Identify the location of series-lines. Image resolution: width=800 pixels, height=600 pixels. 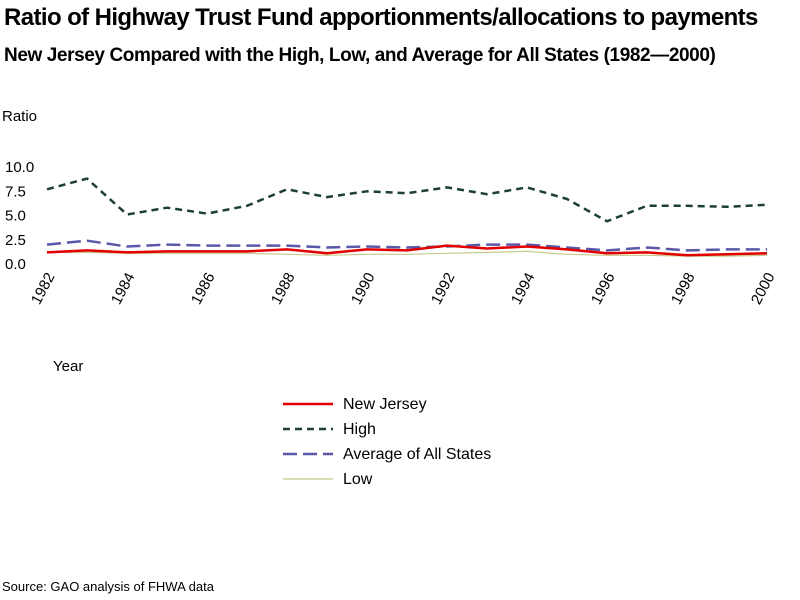
(407, 217).